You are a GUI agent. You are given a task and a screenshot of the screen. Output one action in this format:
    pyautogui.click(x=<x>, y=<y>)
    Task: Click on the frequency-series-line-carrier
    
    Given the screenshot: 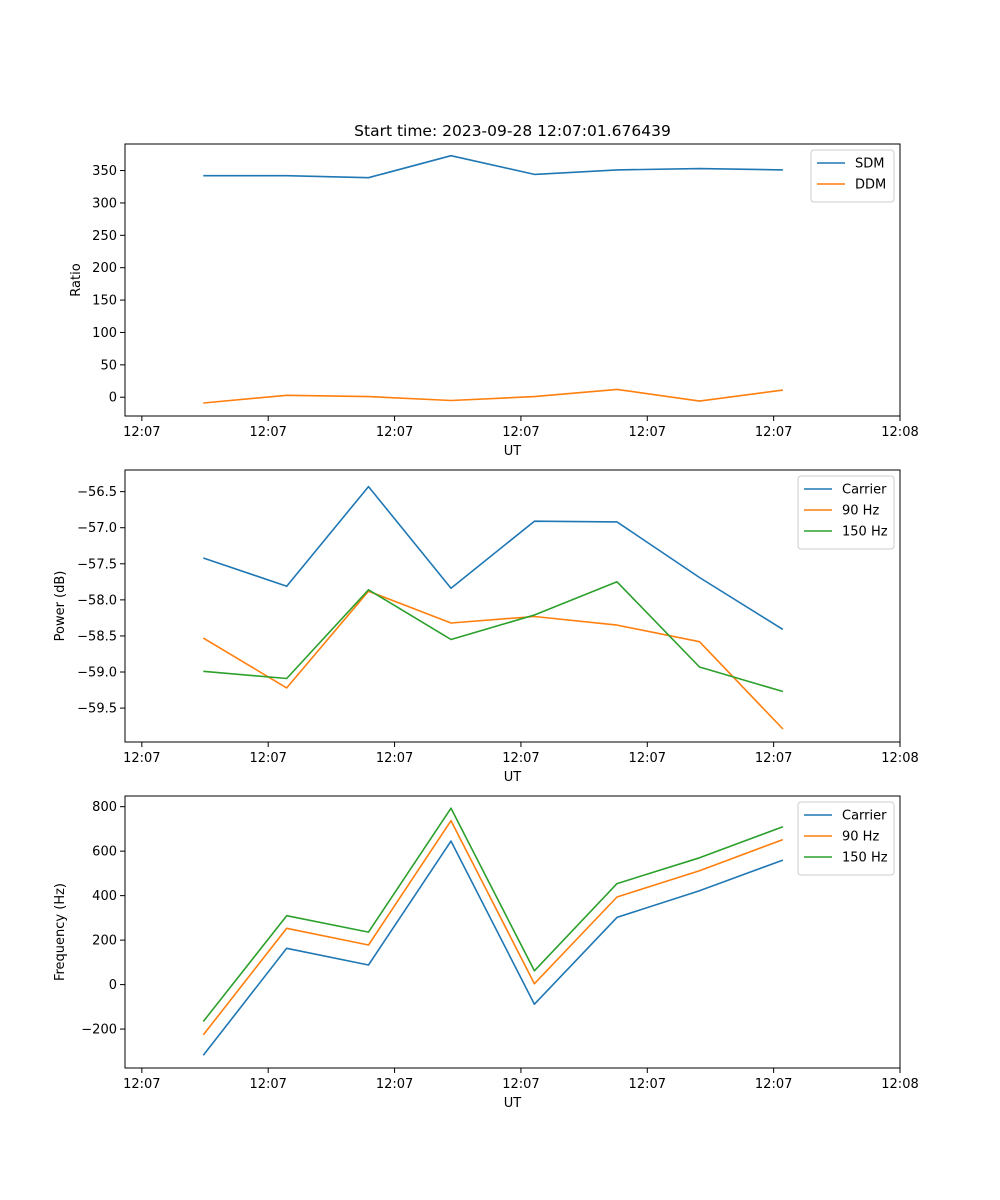 What is the action you would take?
    pyautogui.click(x=493, y=948)
    